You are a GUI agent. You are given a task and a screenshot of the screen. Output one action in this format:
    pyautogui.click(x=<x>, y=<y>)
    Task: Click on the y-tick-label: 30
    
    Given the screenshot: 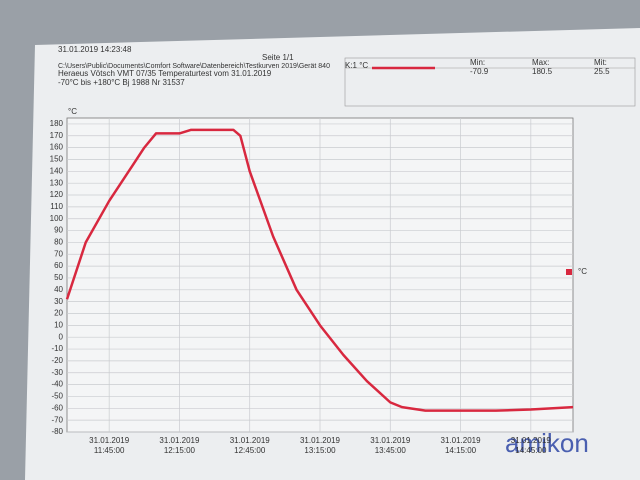 What is the action you would take?
    pyautogui.click(x=58, y=301)
    